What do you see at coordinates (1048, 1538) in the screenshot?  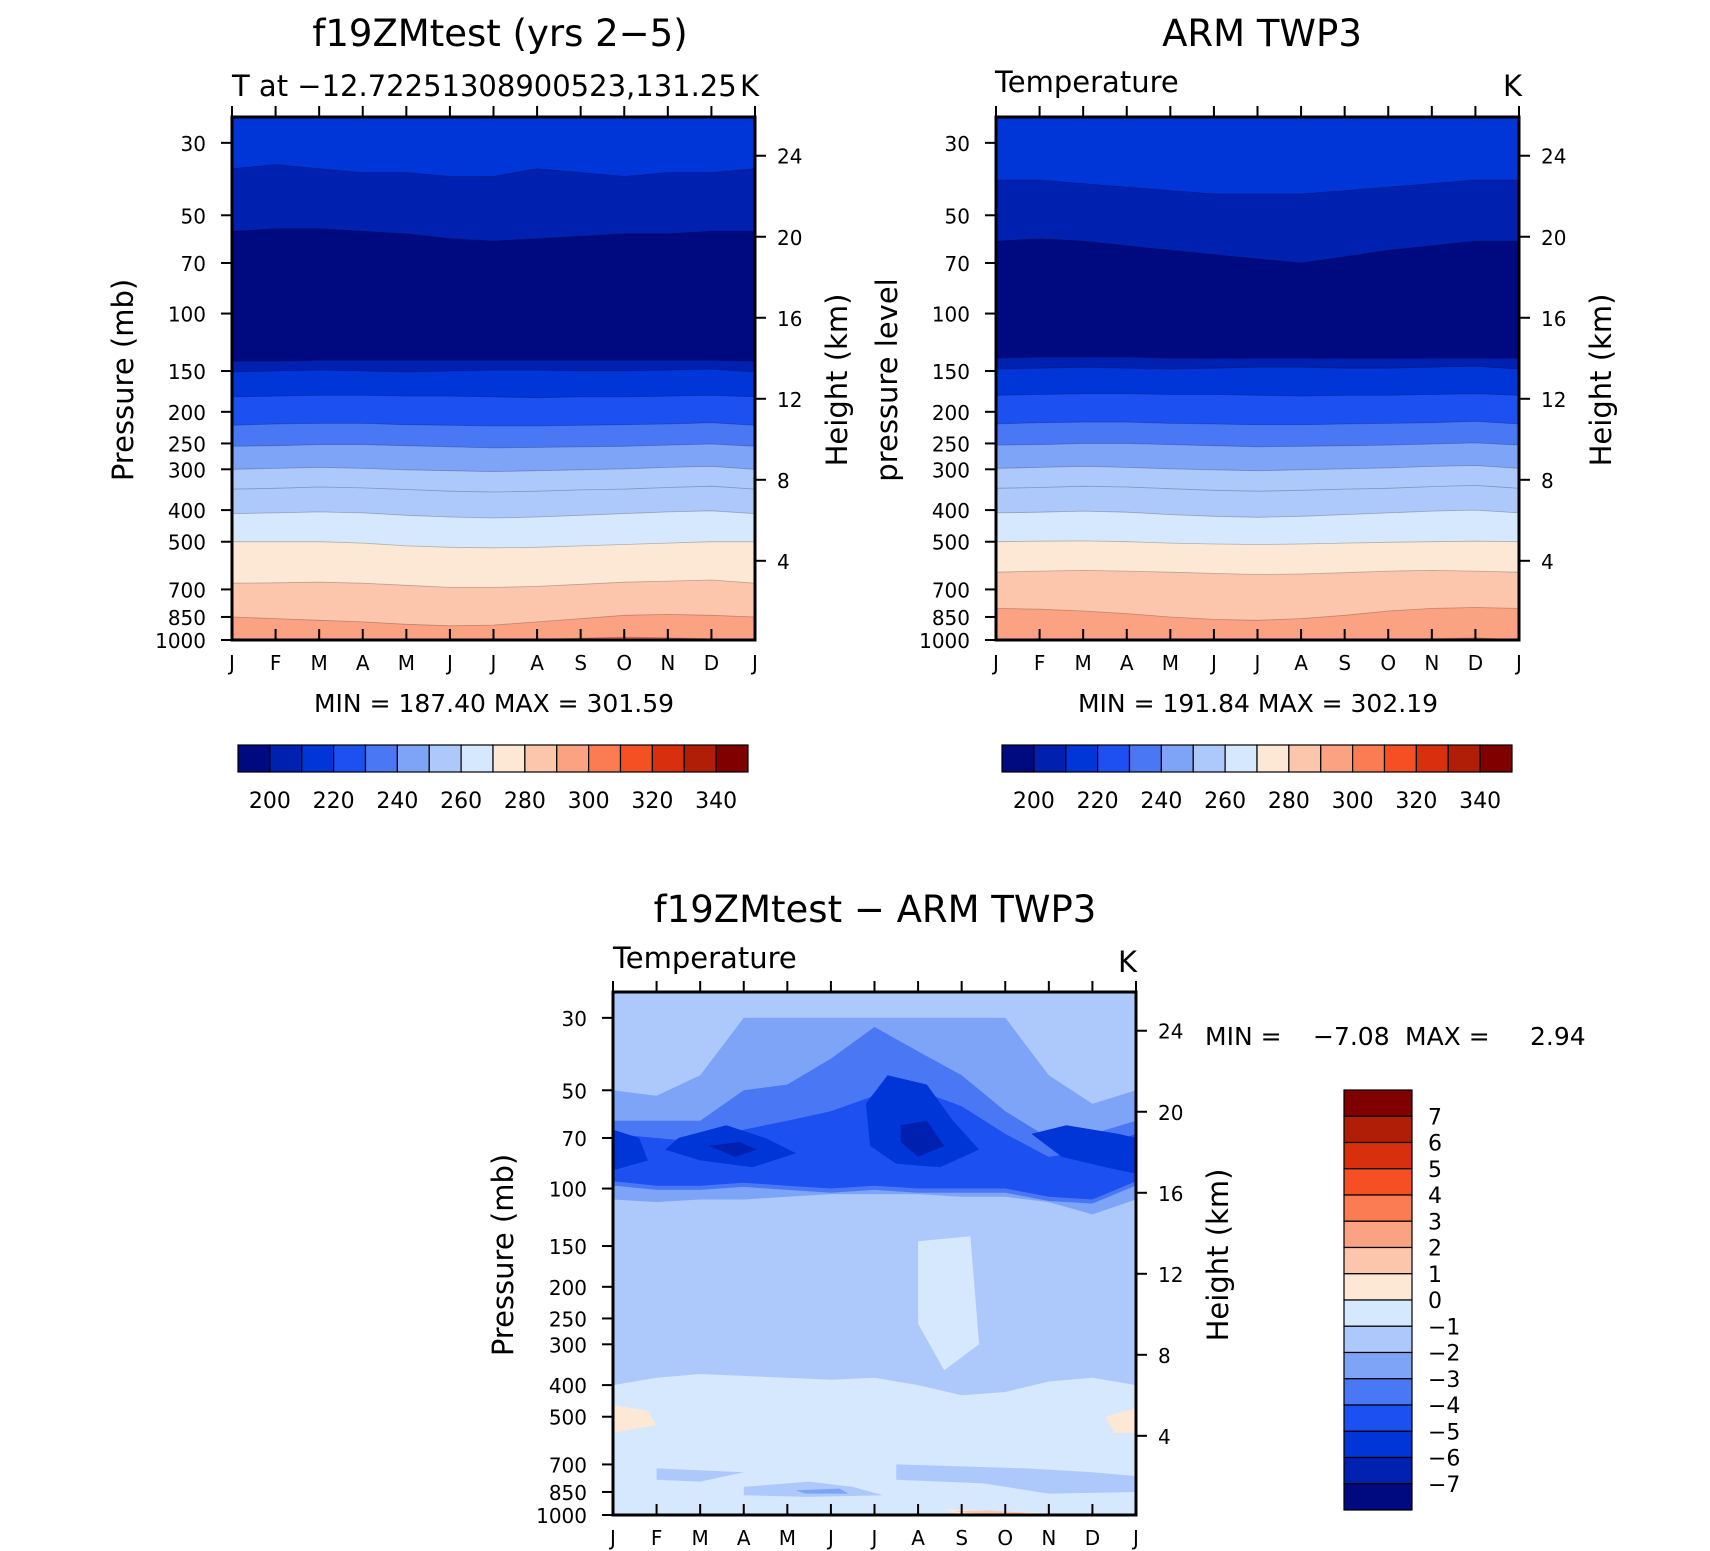 I see `panel-diff-xtick-label: N` at bounding box center [1048, 1538].